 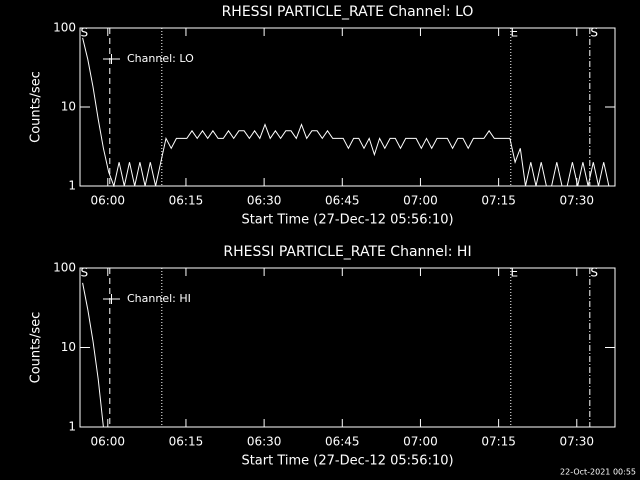 I want to click on chart-title: RHESSI PARTICLE_RATE Channel: LO, so click(x=348, y=12).